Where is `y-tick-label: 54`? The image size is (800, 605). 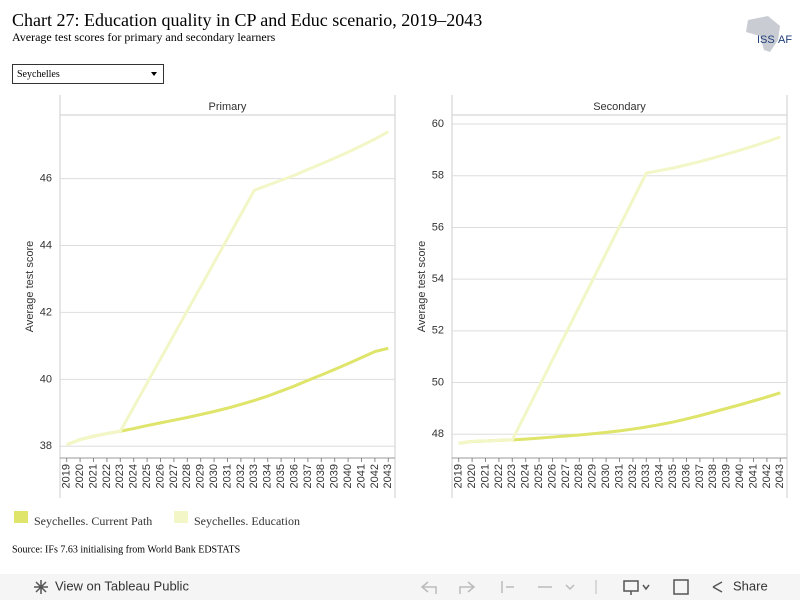
y-tick-label: 54 is located at coordinates (438, 279).